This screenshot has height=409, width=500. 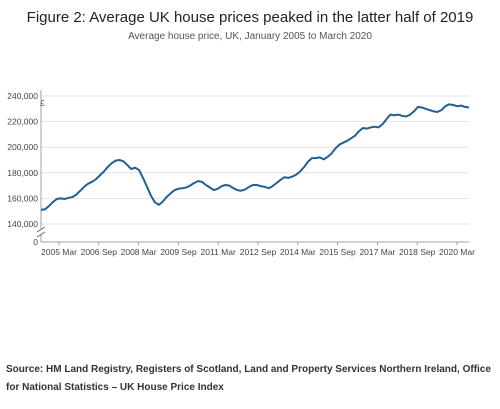 I want to click on x-tick-label: 2006 Sep, so click(x=99, y=252).